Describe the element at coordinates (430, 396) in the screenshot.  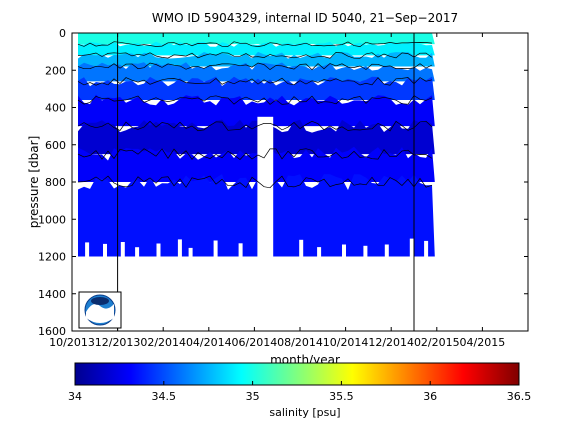
I see `colorbar-tick-label: 36` at that location.